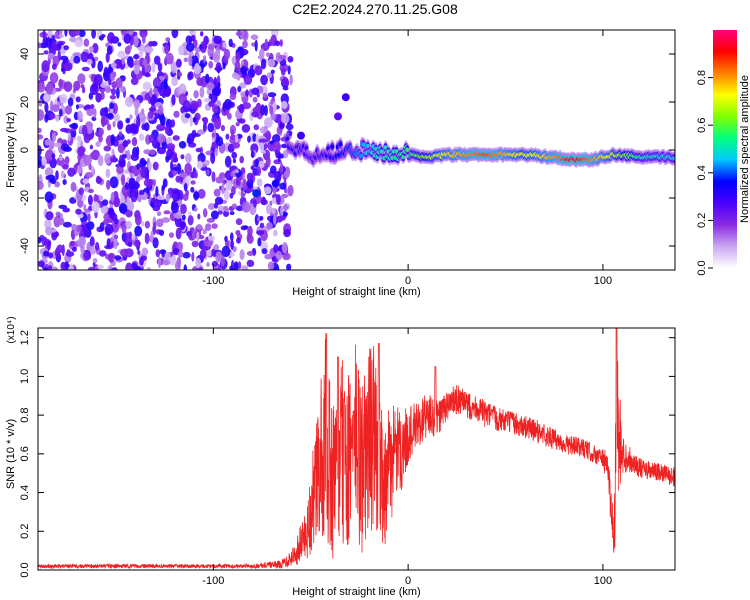  Describe the element at coordinates (702, 77) in the screenshot. I see `colorbar-tick-label: 0.8` at that location.